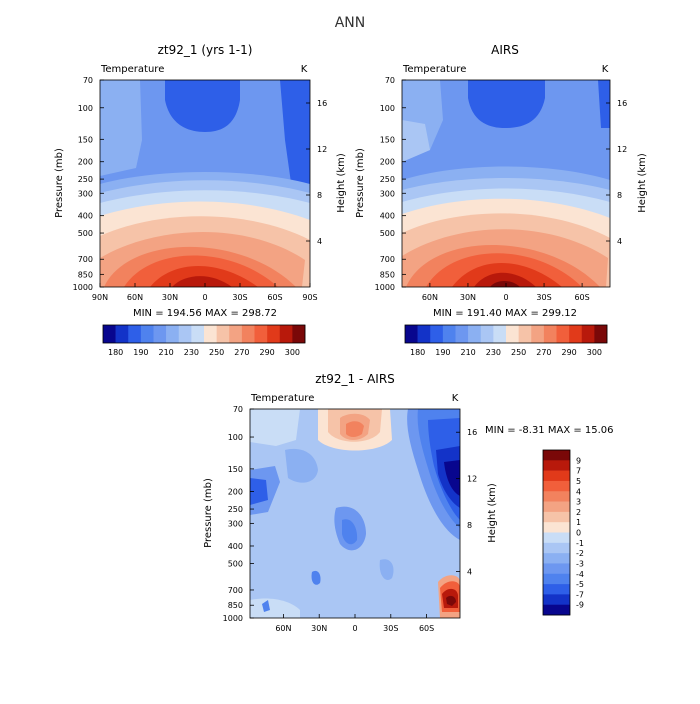 This screenshot has width=700, height=704. I want to click on panel-diff-variable-label: Temperature, so click(282, 398).